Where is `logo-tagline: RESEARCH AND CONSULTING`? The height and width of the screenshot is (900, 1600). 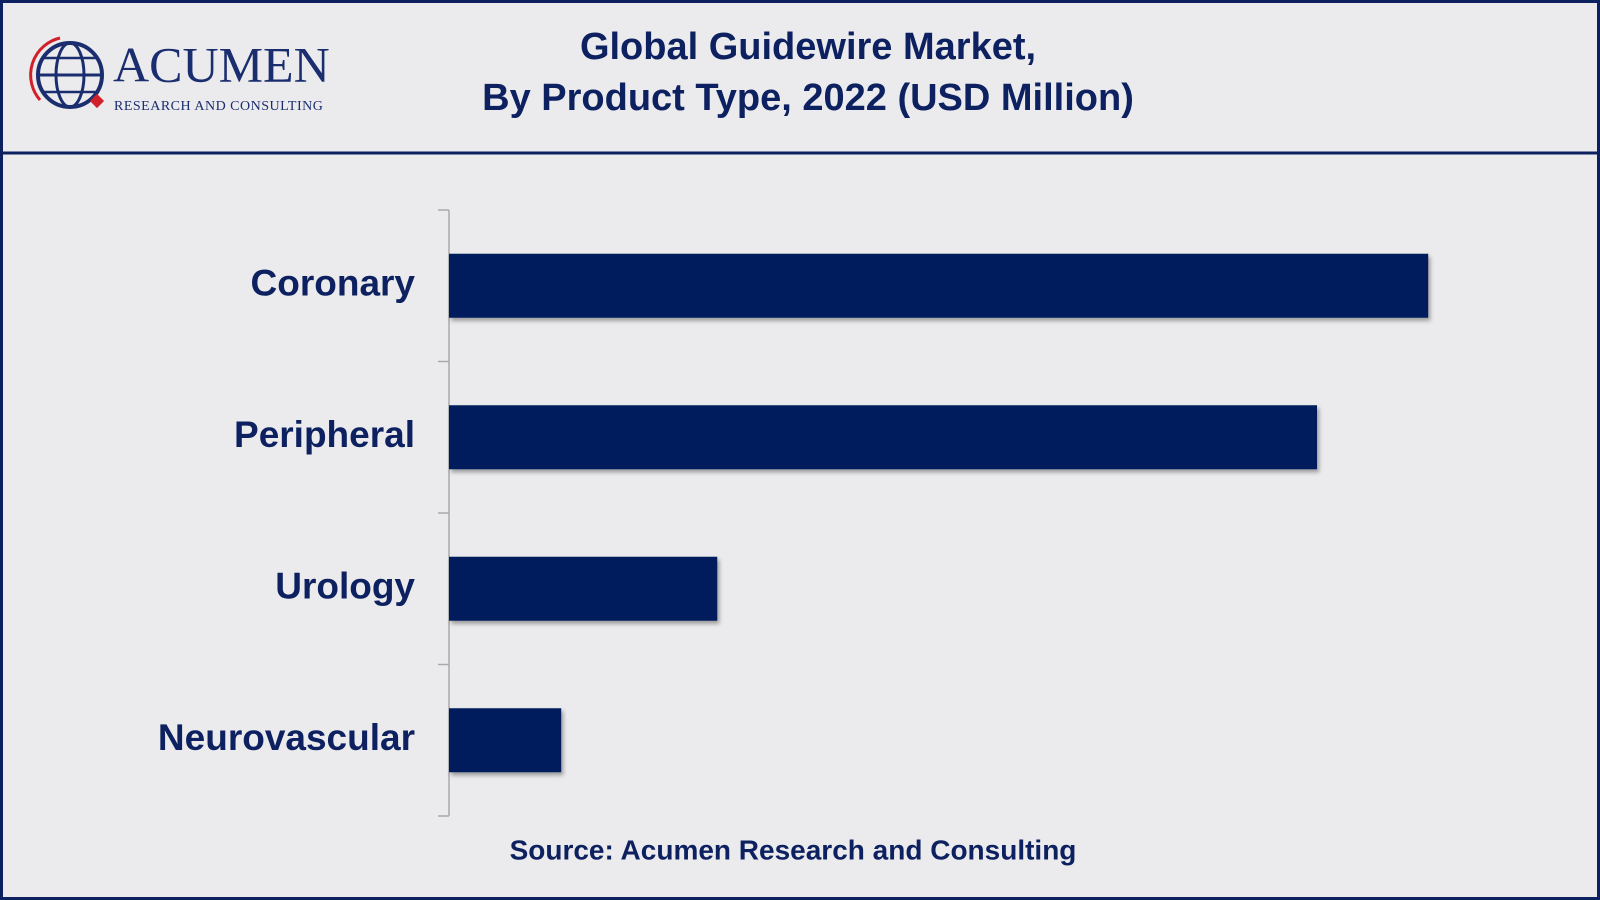
logo-tagline: RESEARCH AND CONSULTING is located at coordinates (218, 106).